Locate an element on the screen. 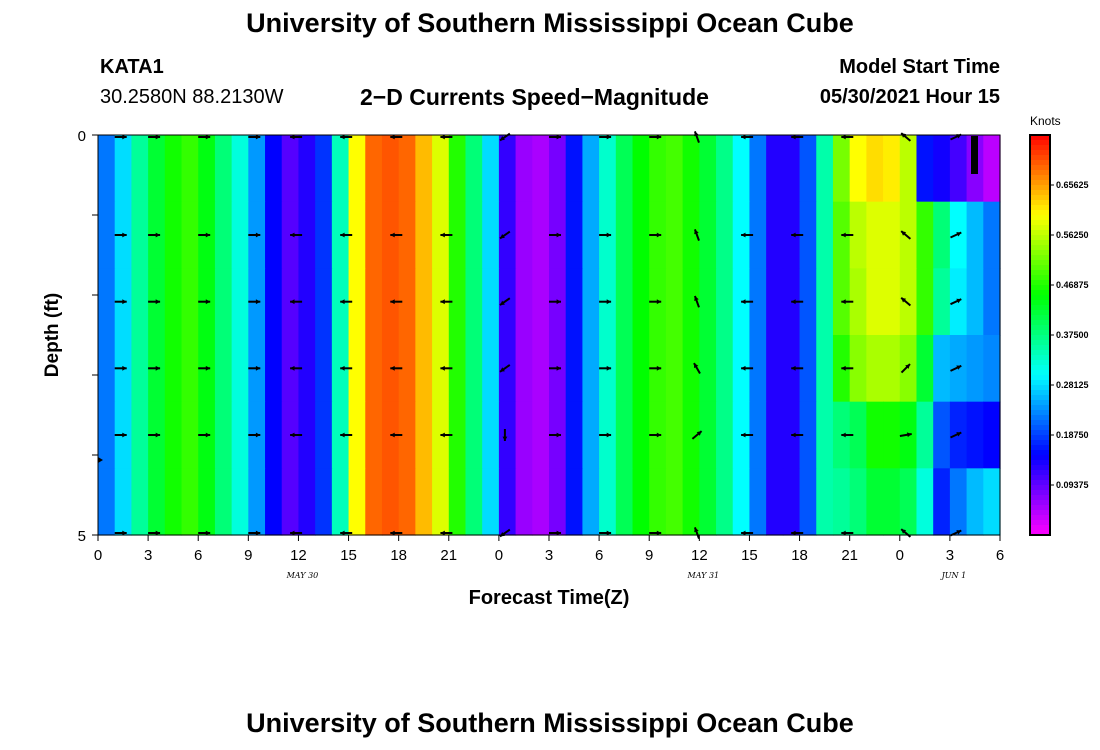  colorbar-tick-label: 0.09375 is located at coordinates (1072, 485).